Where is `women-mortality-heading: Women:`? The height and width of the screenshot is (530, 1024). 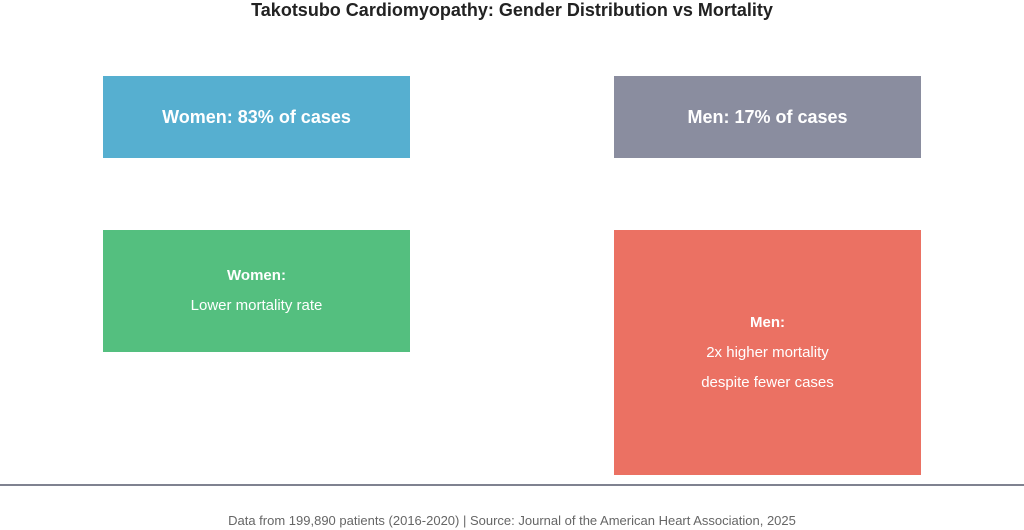 women-mortality-heading: Women: is located at coordinates (256, 275).